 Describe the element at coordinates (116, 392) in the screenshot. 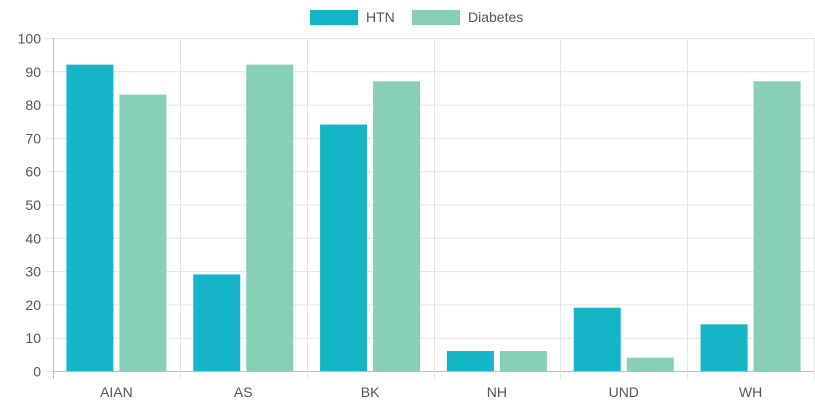

I see `x-tick-label: AIAN` at that location.